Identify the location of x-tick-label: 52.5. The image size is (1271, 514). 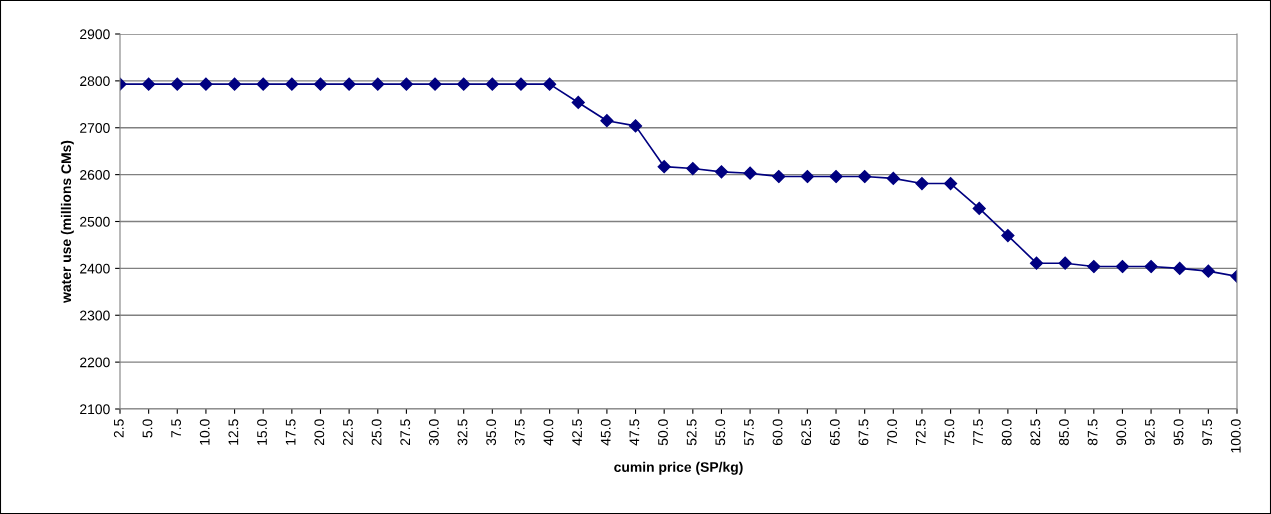
(691, 432).